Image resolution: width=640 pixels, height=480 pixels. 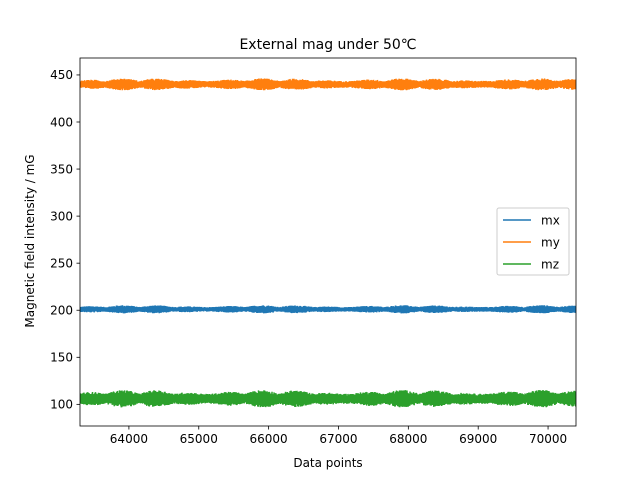 What do you see at coordinates (61, 405) in the screenshot?
I see `y-tick-label: 100` at bounding box center [61, 405].